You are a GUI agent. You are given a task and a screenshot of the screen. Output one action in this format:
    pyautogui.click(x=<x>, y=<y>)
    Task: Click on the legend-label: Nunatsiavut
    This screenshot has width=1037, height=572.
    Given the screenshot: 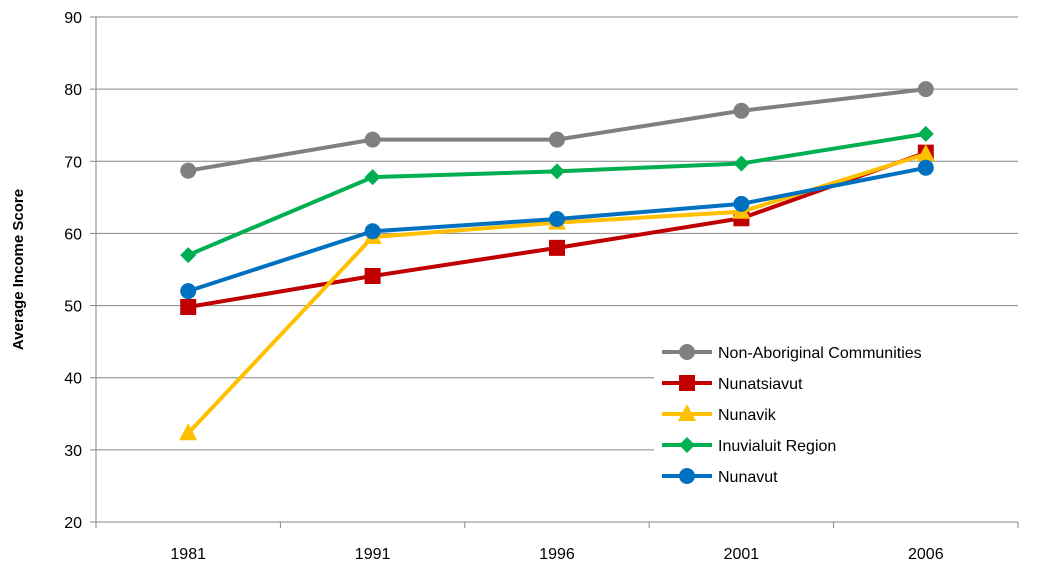 What is the action you would take?
    pyautogui.click(x=760, y=384)
    